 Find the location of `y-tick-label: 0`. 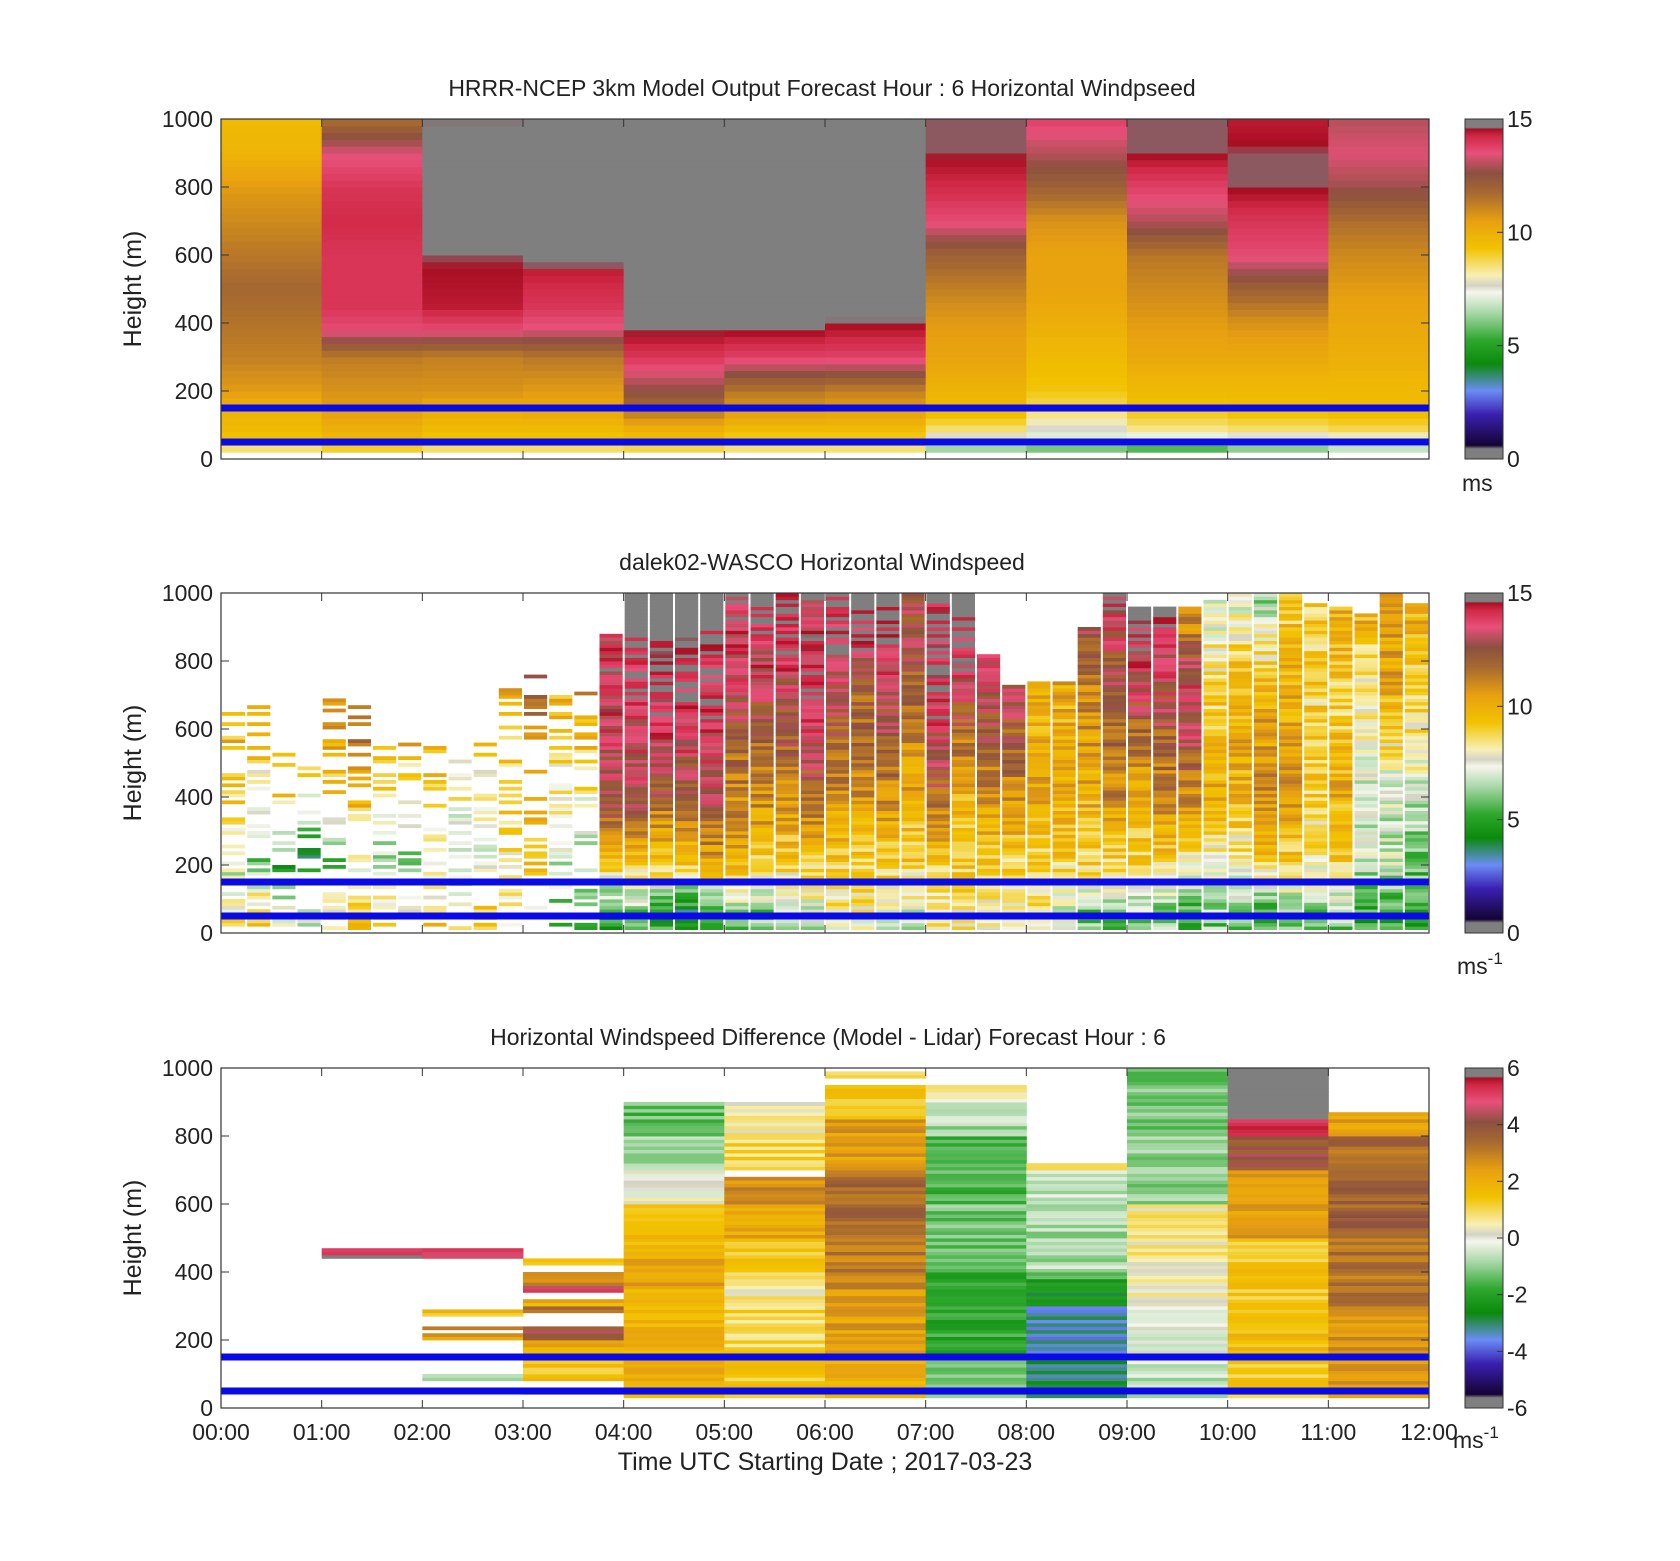

y-tick-label: 0 is located at coordinates (206, 459).